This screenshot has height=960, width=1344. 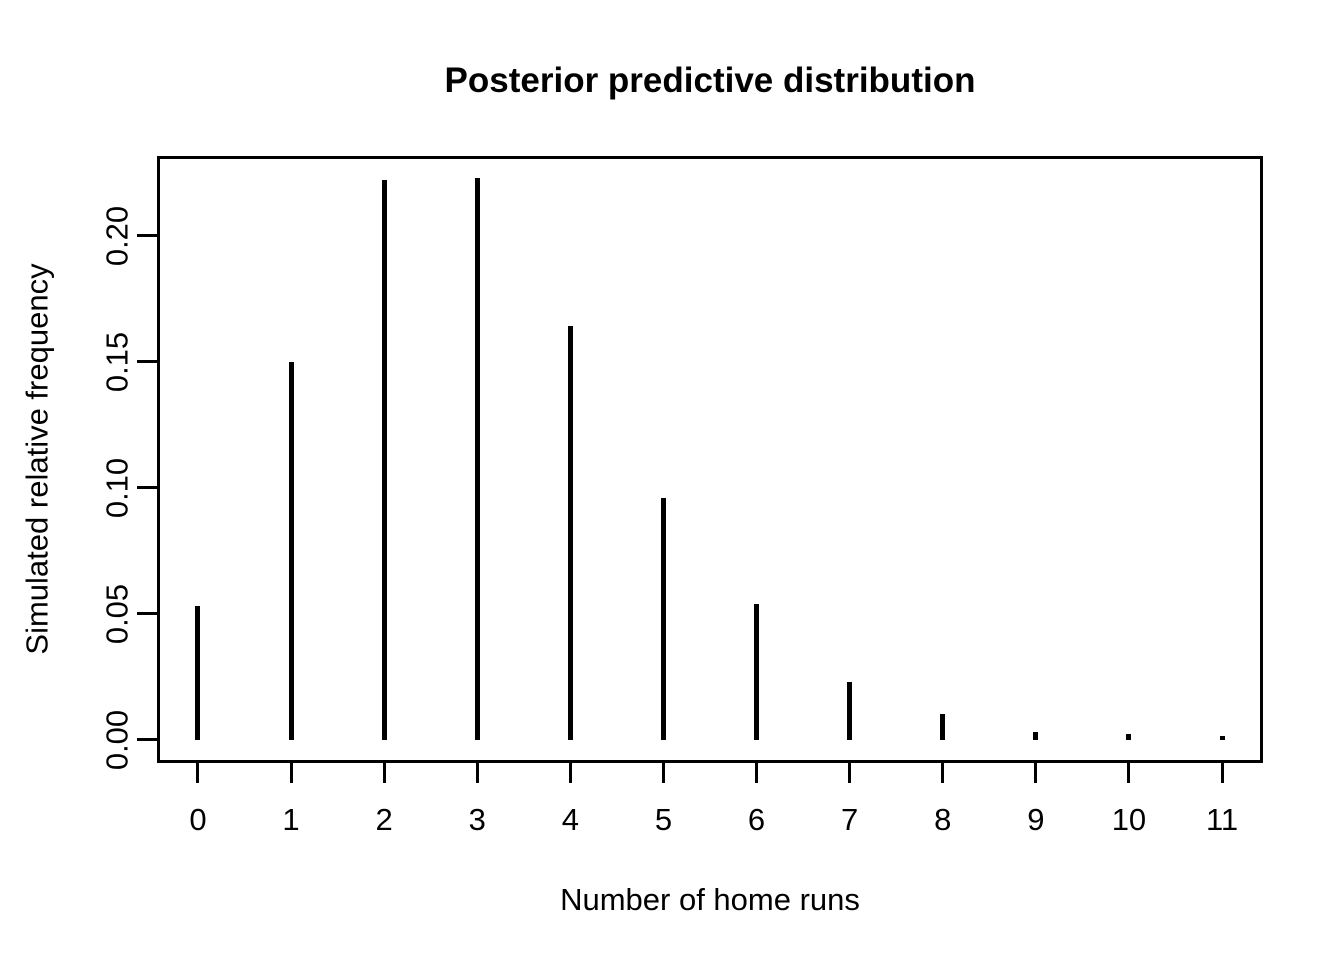 I want to click on chart-title: Posterior predictive distribution, so click(x=710, y=80).